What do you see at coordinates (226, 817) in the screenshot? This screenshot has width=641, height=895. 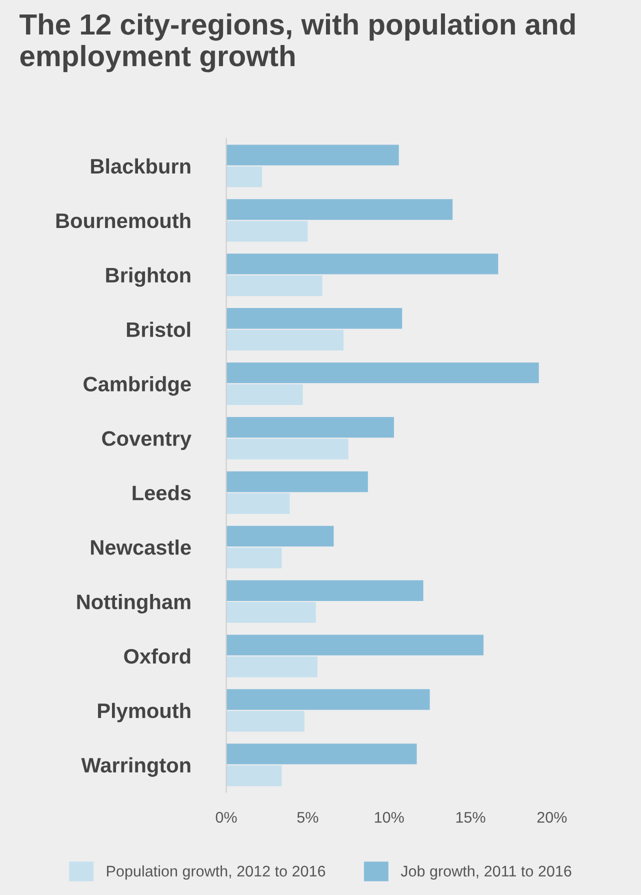 I see `x-tick-label: 0%` at bounding box center [226, 817].